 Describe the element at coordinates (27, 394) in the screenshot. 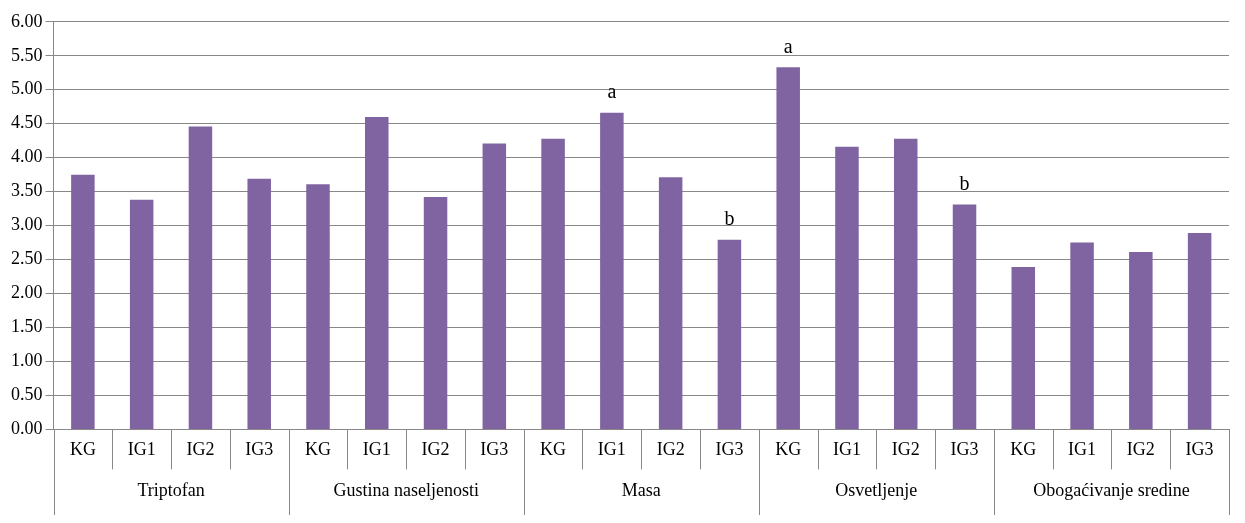

I see `y-tick-label: 0.50` at that location.